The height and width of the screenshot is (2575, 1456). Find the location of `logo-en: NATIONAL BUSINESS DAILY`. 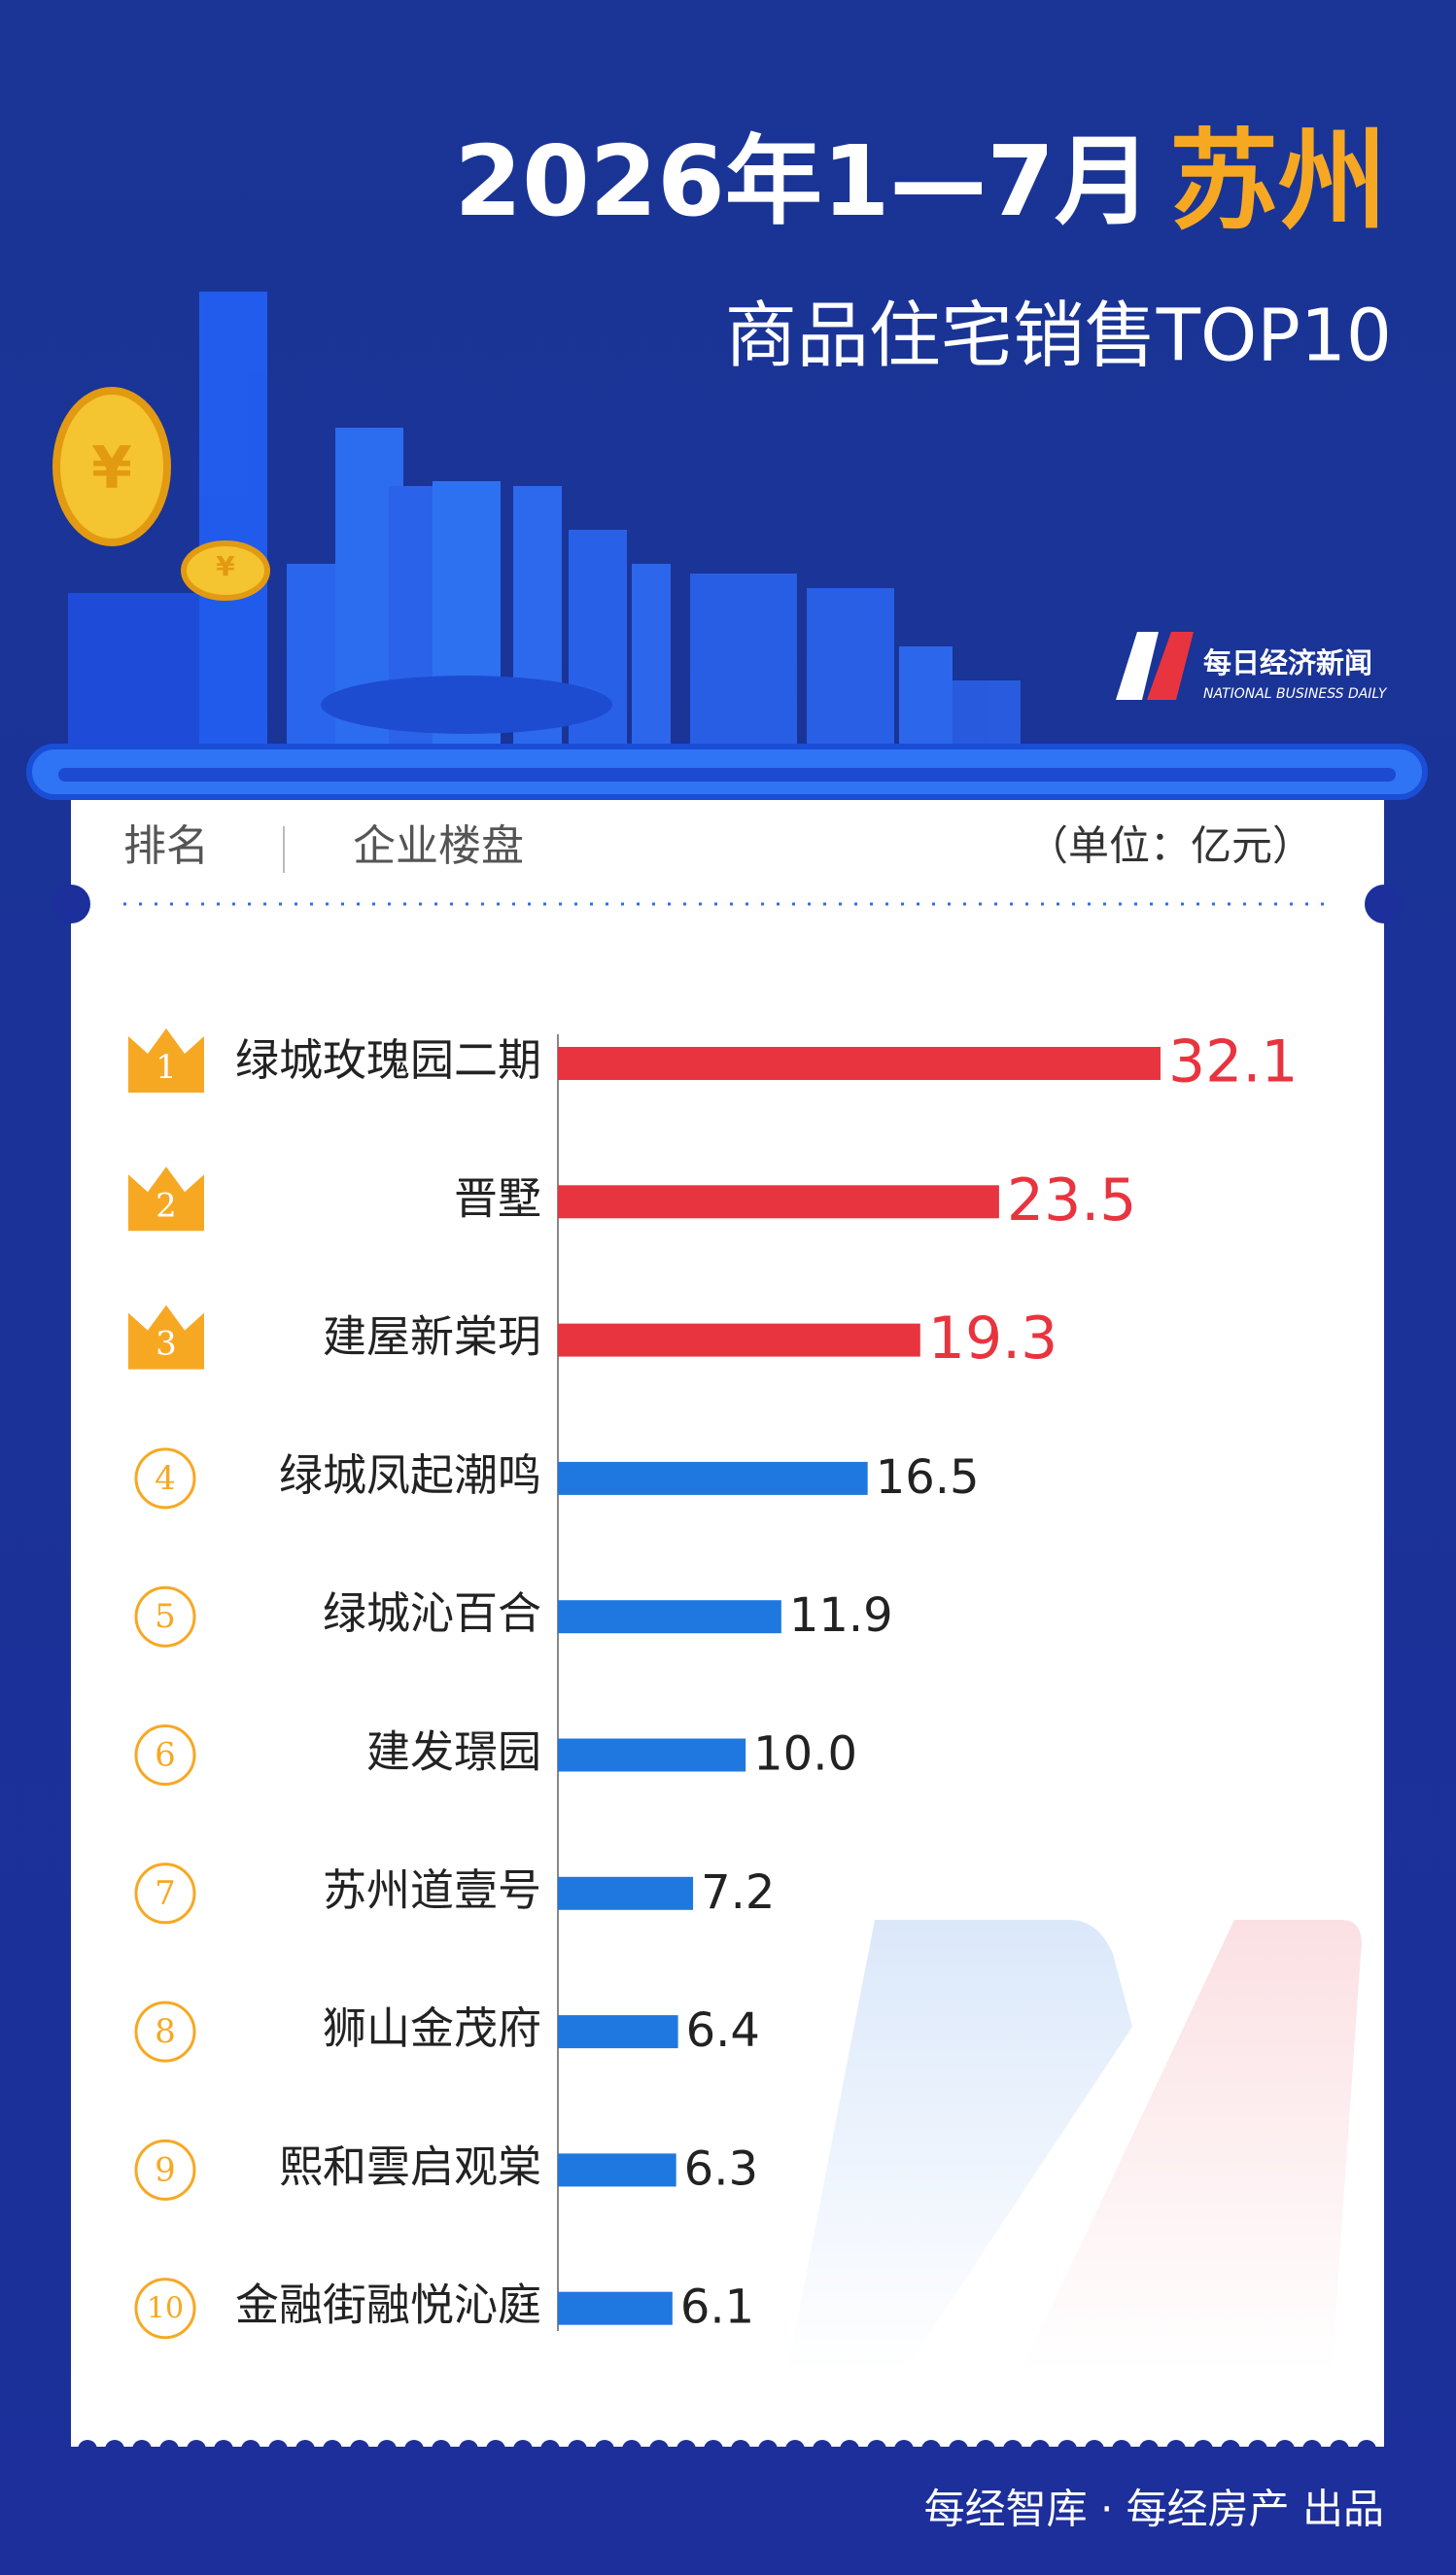

logo-en: NATIONAL BUSINESS DAILY is located at coordinates (1295, 694).